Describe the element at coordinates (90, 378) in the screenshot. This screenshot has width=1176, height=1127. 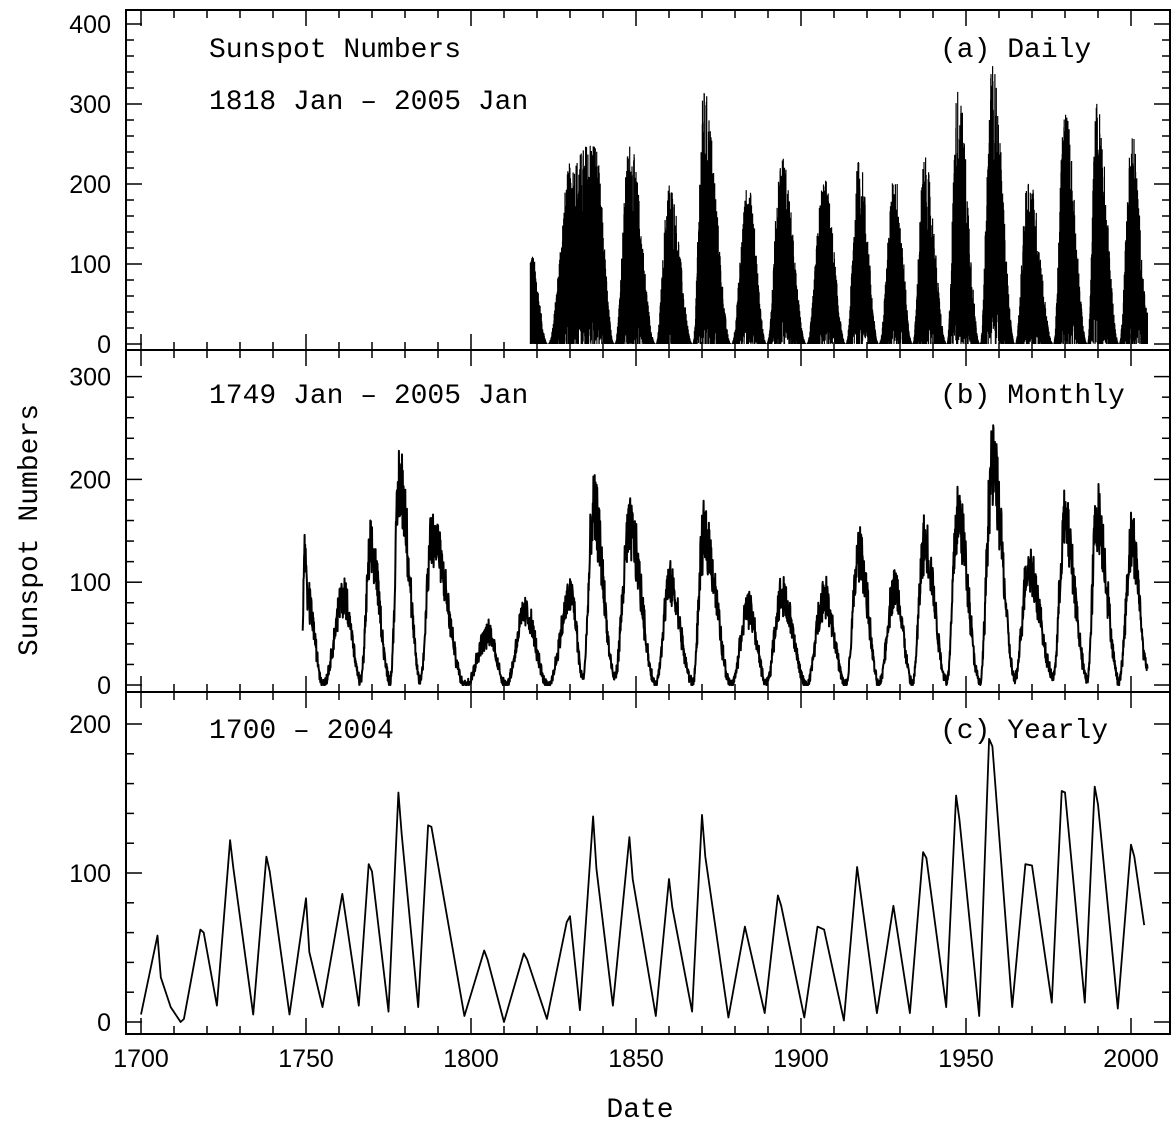
I see `y-tick-label-monthly: 300` at that location.